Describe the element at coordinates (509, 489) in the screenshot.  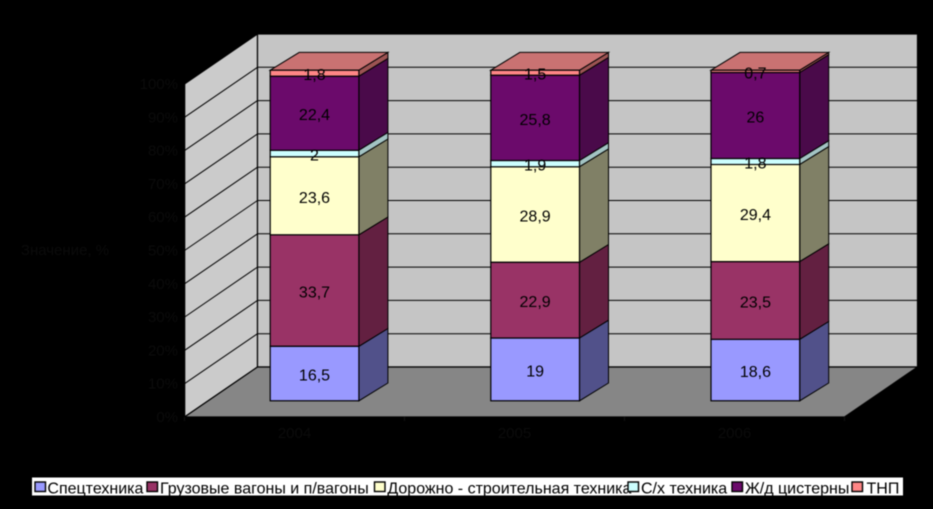
I see `svg-text: Дорожно - строительная техника` at that location.